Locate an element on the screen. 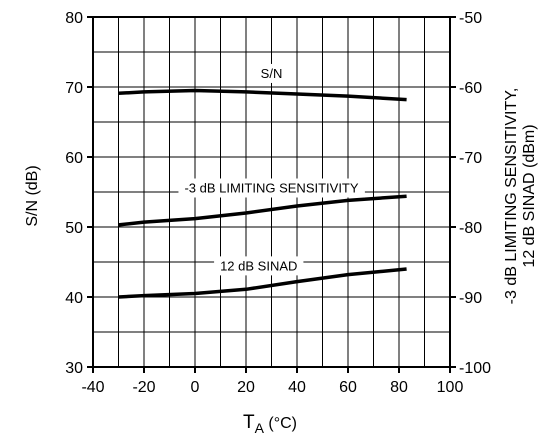 This screenshot has width=553, height=437. y-right-tick-label: -80 is located at coordinates (470, 228).